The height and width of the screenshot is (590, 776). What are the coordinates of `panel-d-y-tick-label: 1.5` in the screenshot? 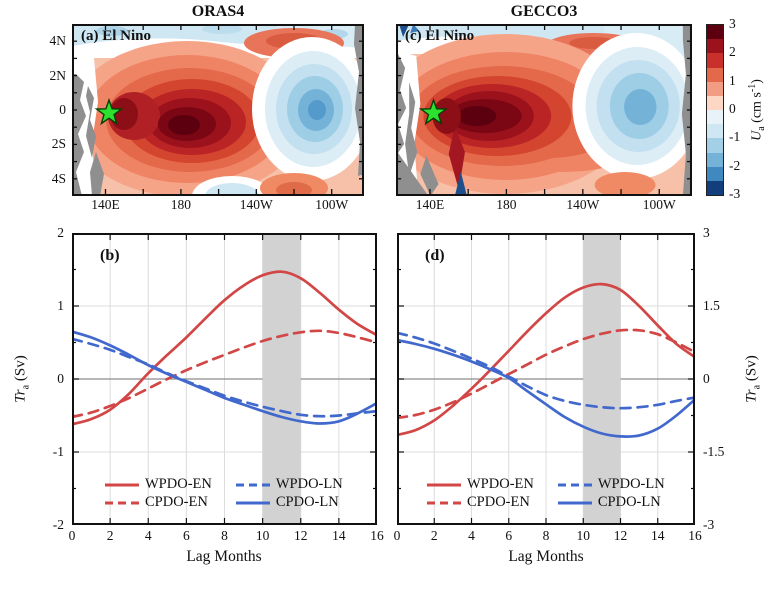 It's located at (711, 305).